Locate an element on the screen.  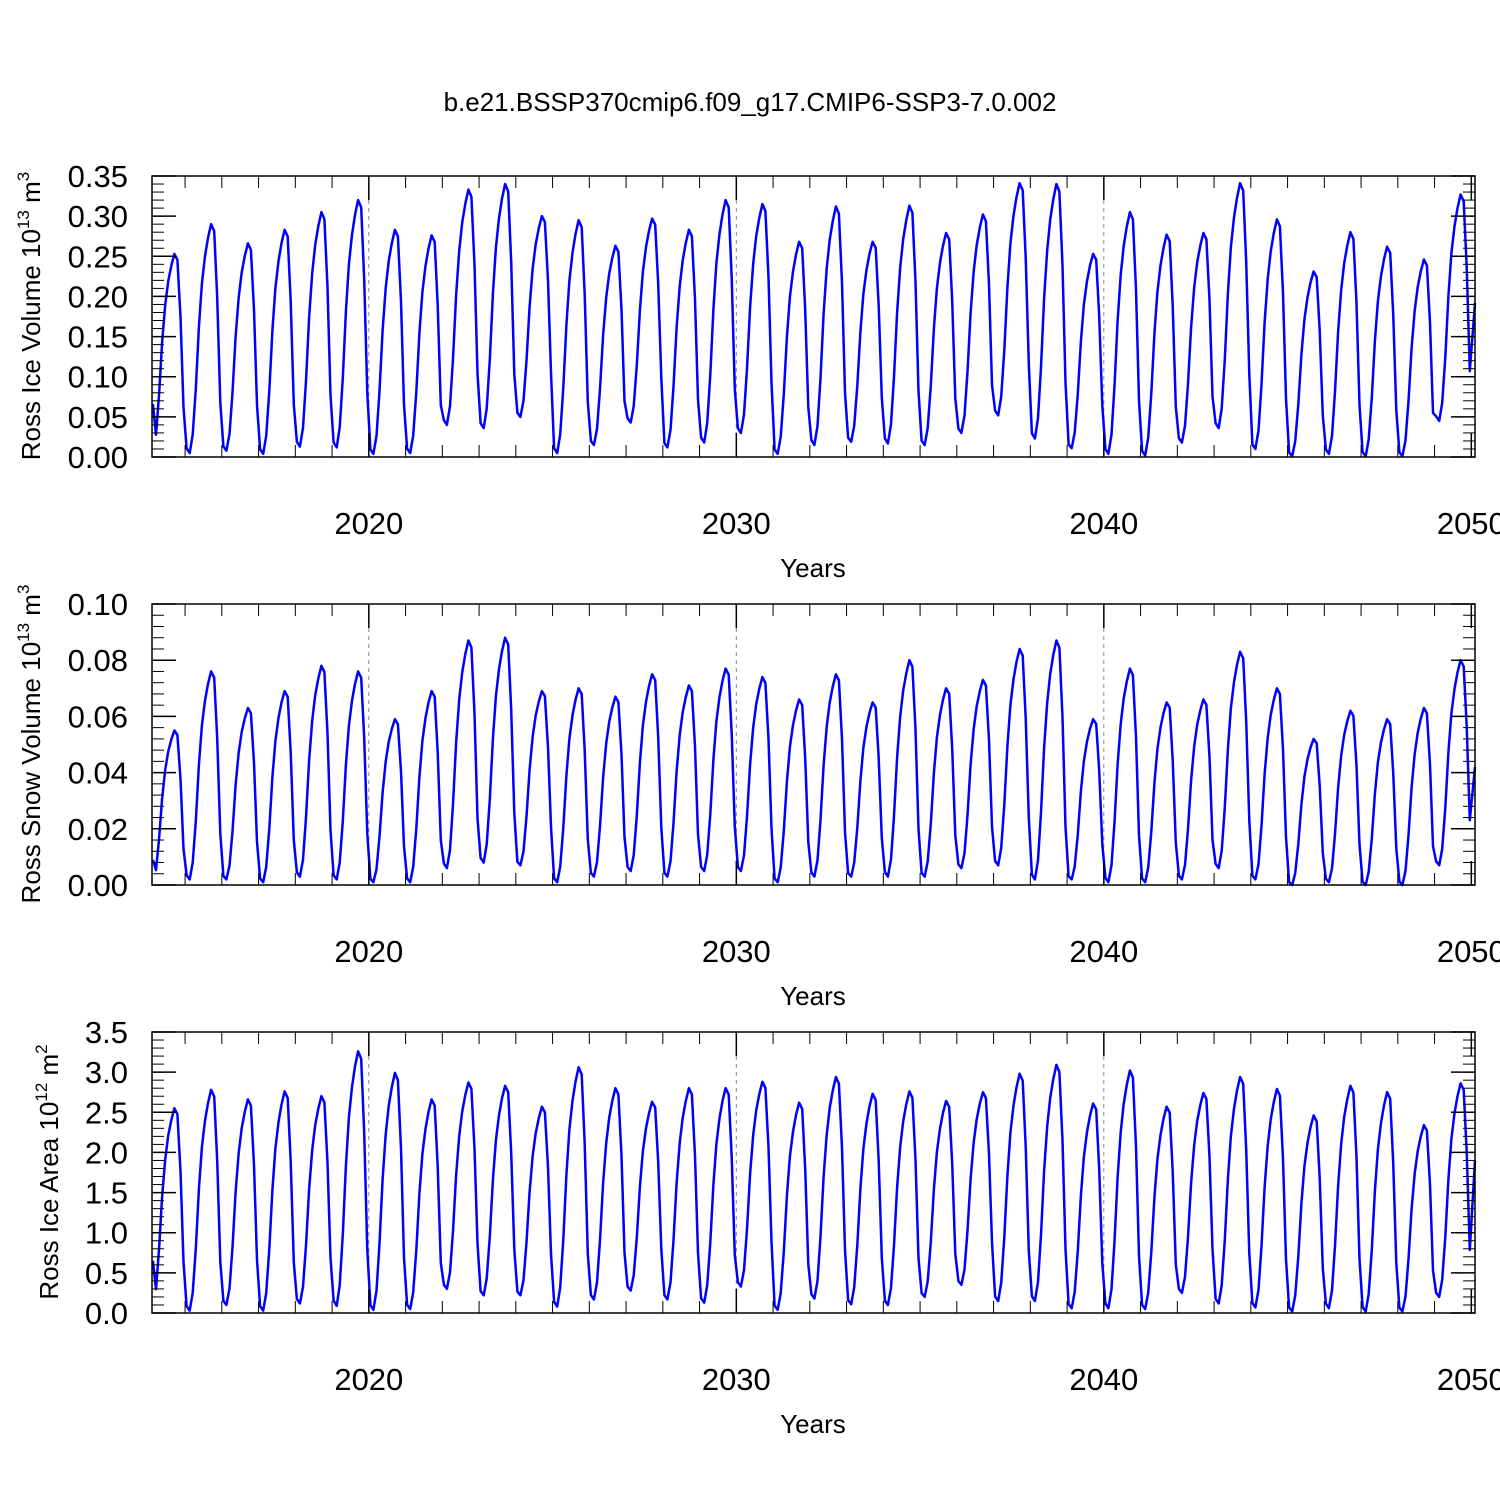
y-tick-label: 0.15 is located at coordinates (98, 337).